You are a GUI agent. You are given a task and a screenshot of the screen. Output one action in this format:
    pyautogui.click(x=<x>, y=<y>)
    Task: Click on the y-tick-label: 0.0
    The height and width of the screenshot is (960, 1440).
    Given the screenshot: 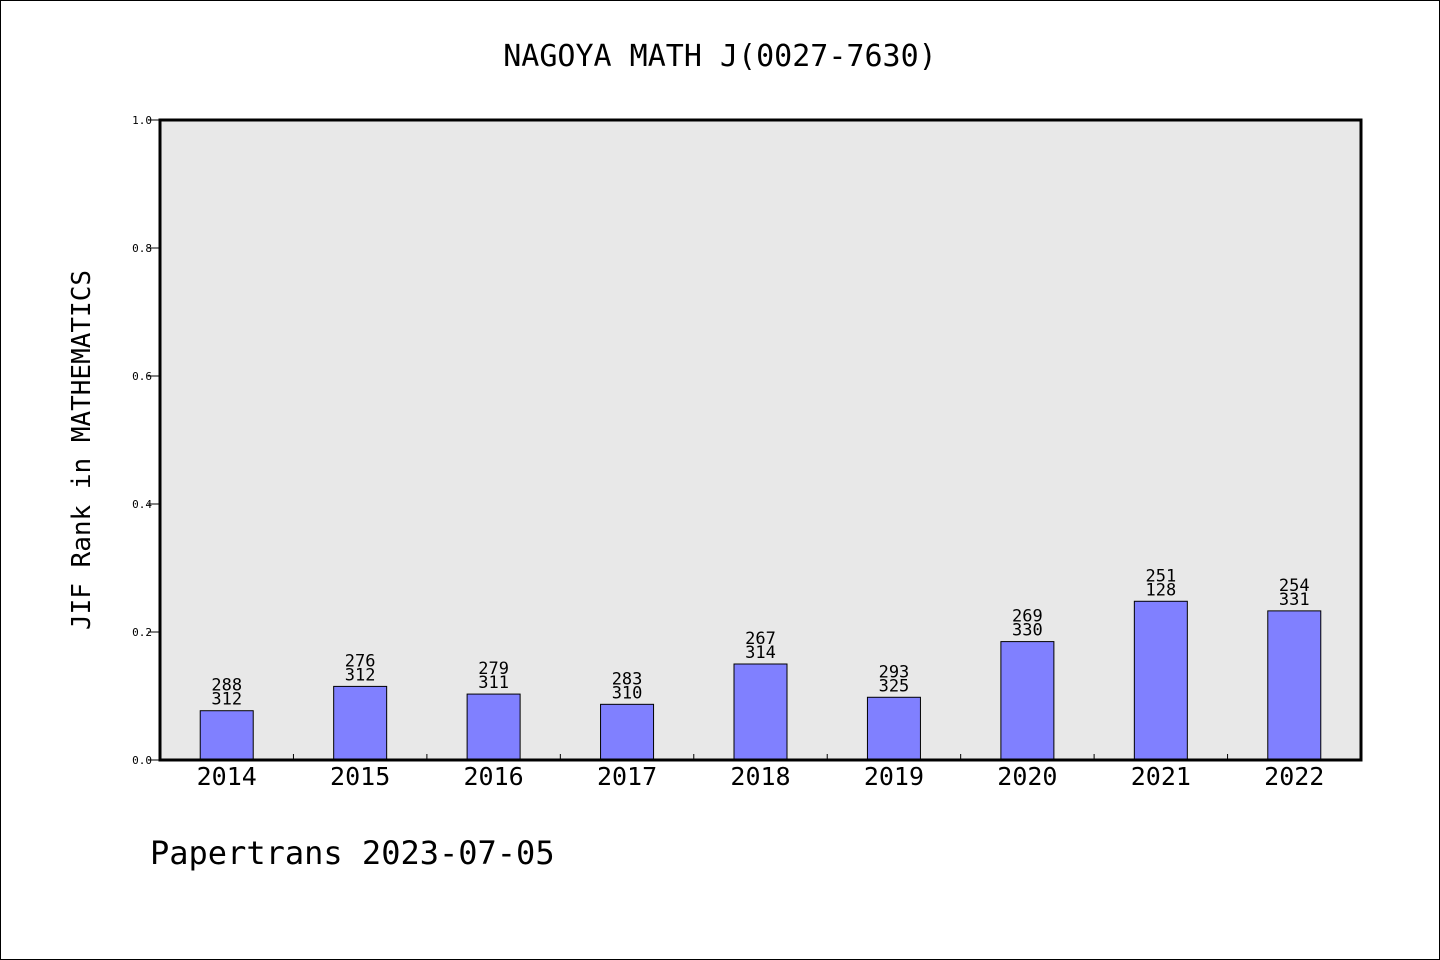 What is the action you would take?
    pyautogui.click(x=142, y=760)
    